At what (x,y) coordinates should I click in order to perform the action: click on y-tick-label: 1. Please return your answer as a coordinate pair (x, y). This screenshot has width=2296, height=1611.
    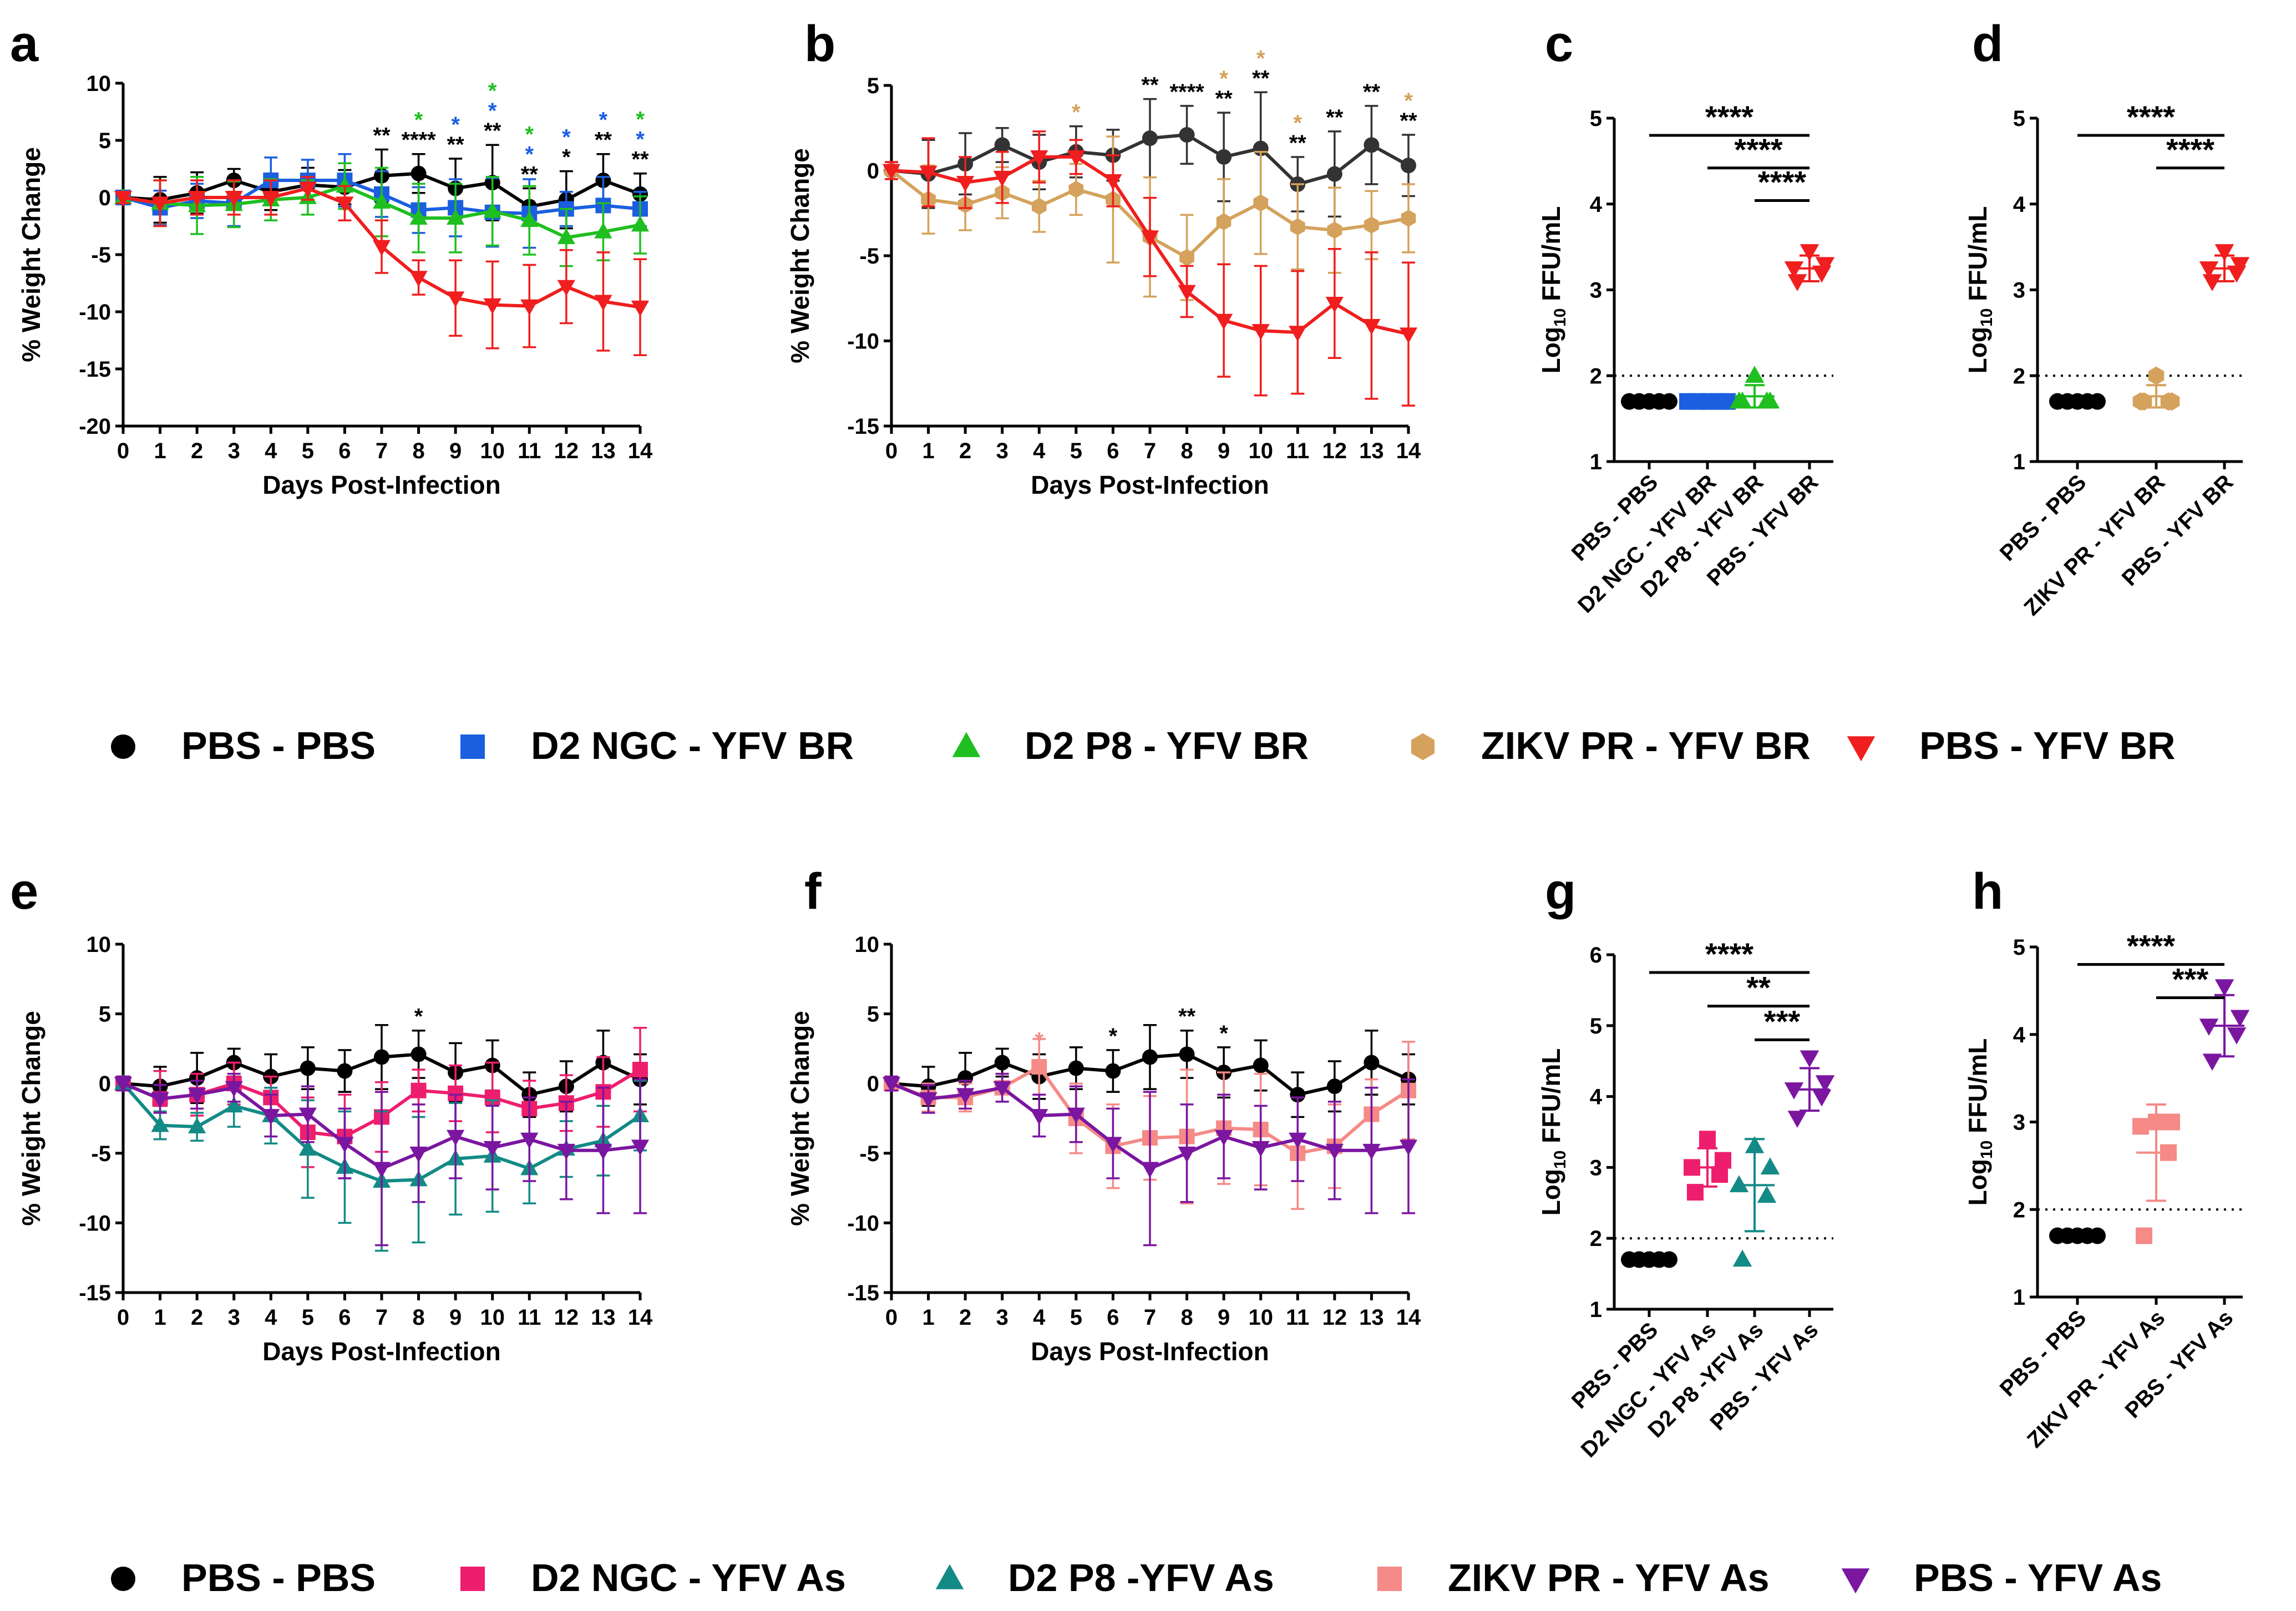
    Looking at the image, I should click on (1596, 462).